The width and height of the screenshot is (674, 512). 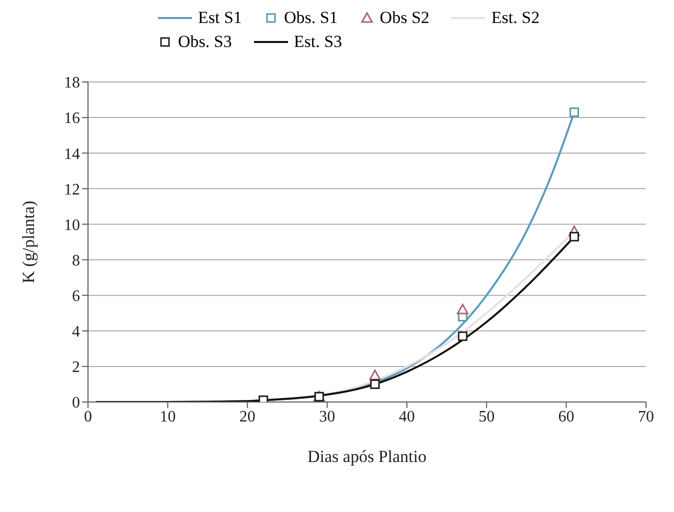 What do you see at coordinates (220, 18) in the screenshot?
I see `legend-label: Est S1` at bounding box center [220, 18].